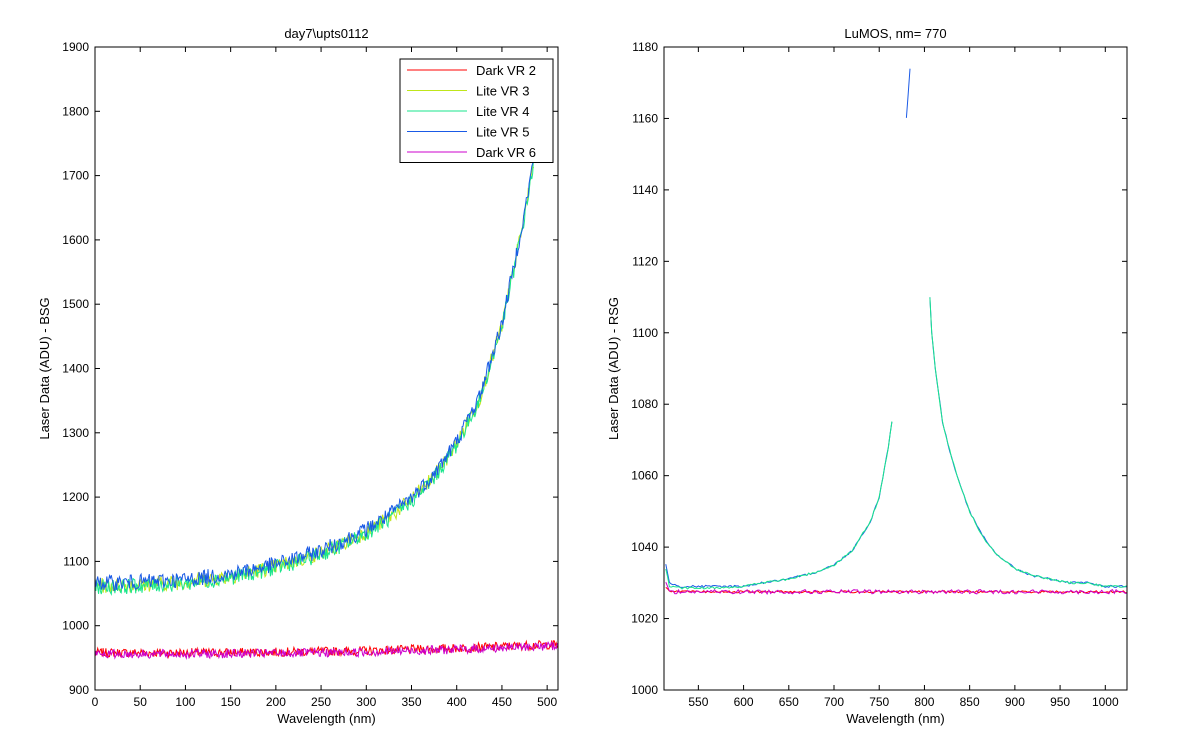  What do you see at coordinates (789, 702) in the screenshot?
I see `x-tick-label: 650` at bounding box center [789, 702].